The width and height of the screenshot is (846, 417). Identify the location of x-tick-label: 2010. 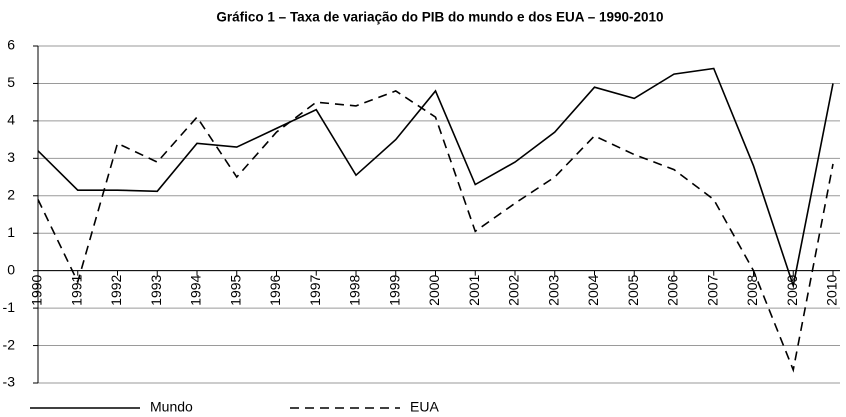
(832, 289).